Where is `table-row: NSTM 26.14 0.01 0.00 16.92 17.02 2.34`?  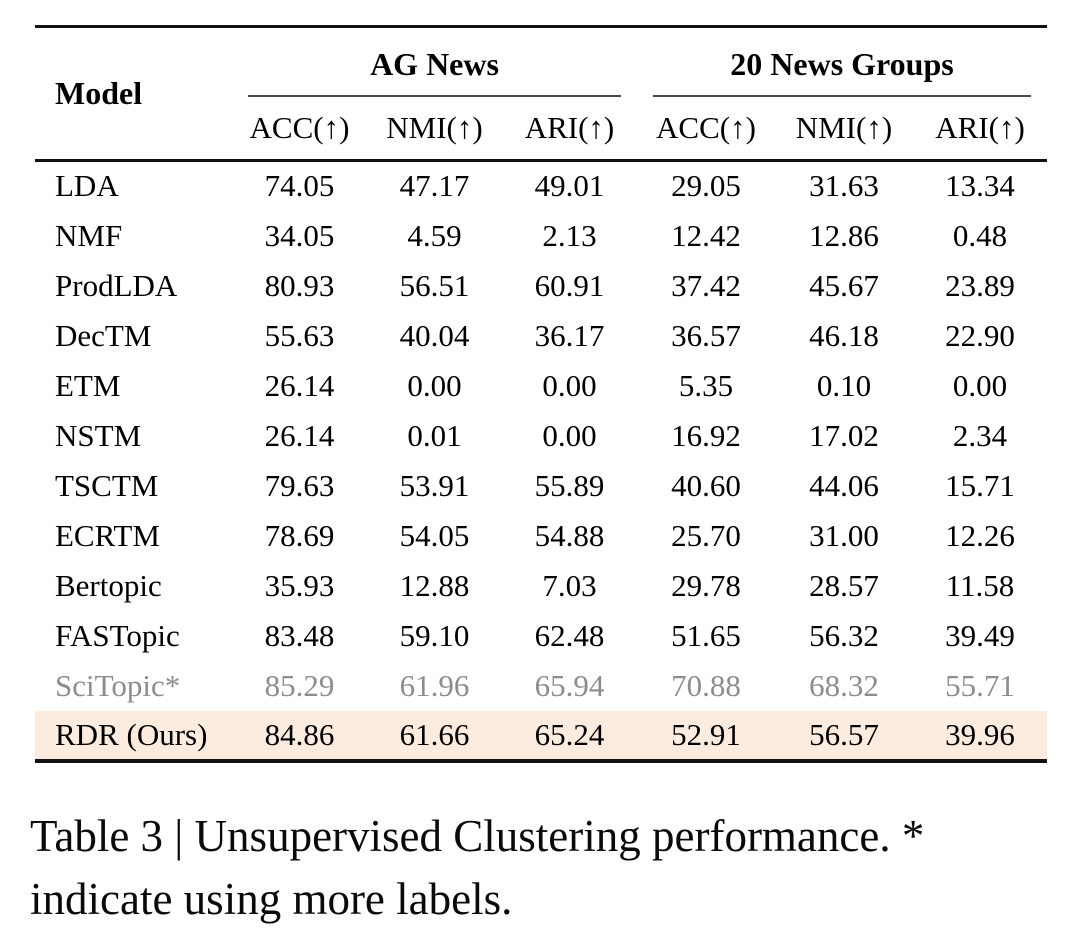
table-row: NSTM 26.14 0.01 0.00 16.92 17.02 2.34 is located at coordinates (541, 436).